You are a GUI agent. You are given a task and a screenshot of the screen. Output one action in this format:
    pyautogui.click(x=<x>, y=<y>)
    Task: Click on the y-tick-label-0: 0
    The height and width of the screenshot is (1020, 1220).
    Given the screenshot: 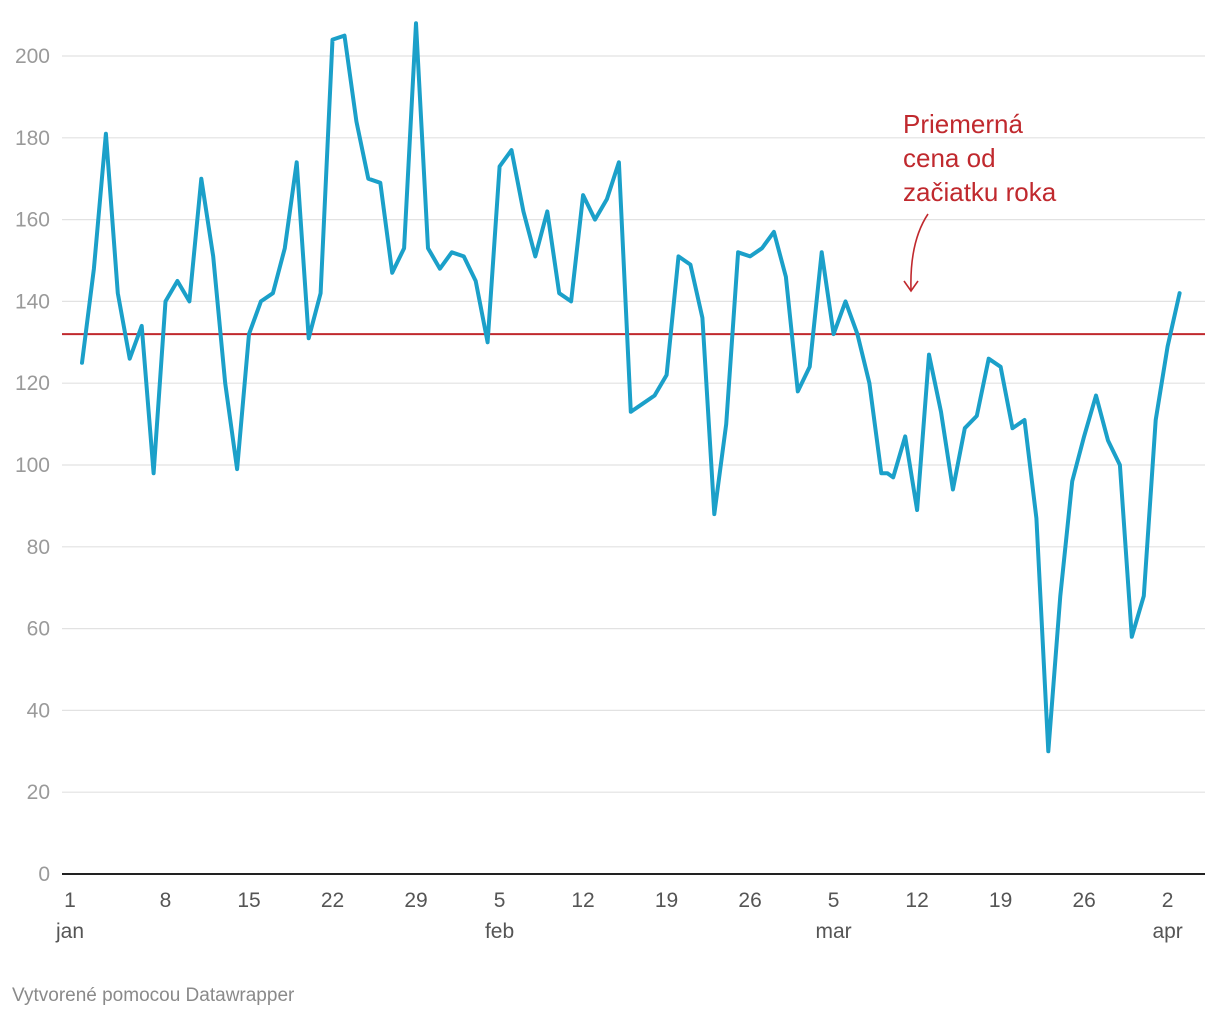 What is the action you would take?
    pyautogui.click(x=44, y=874)
    